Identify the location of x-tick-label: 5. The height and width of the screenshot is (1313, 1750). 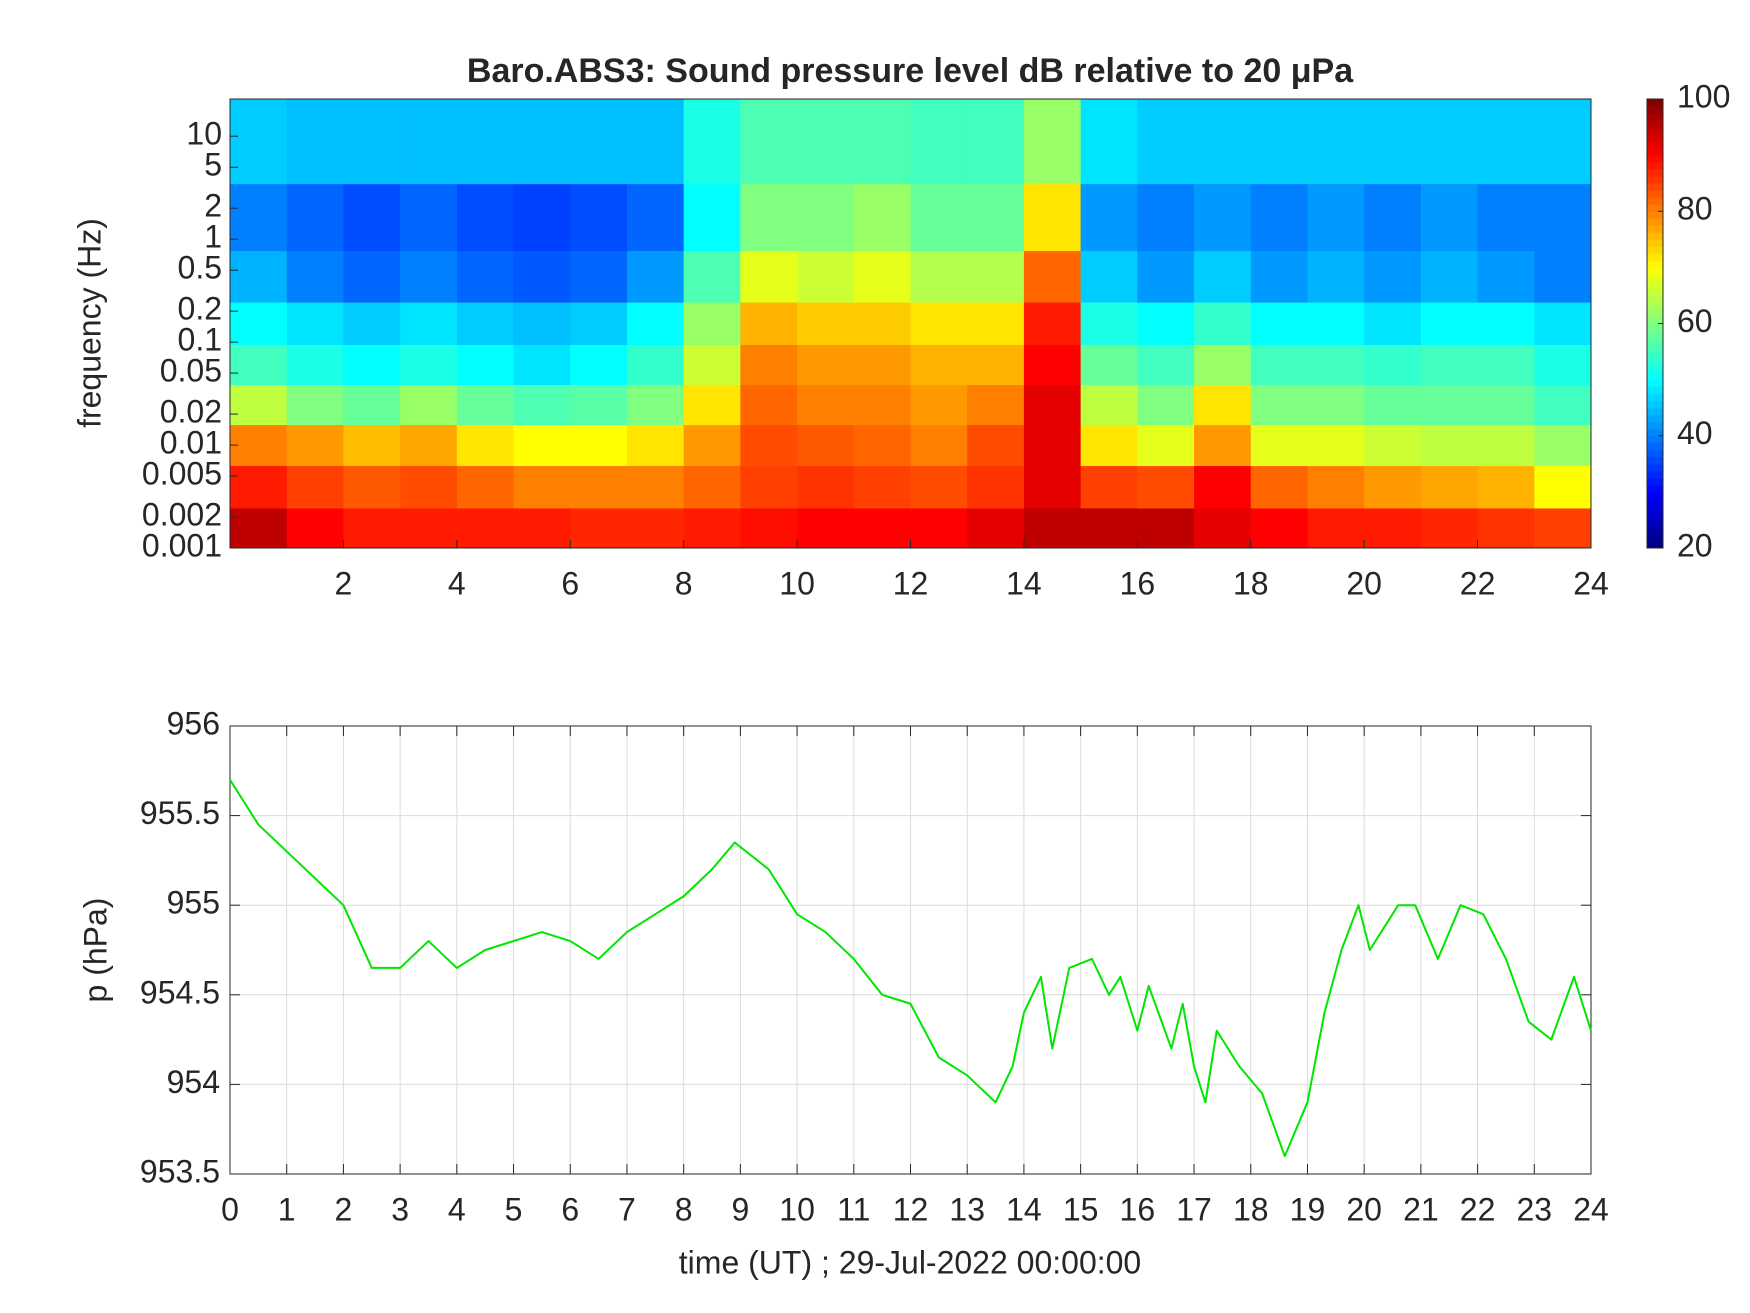
(514, 1209).